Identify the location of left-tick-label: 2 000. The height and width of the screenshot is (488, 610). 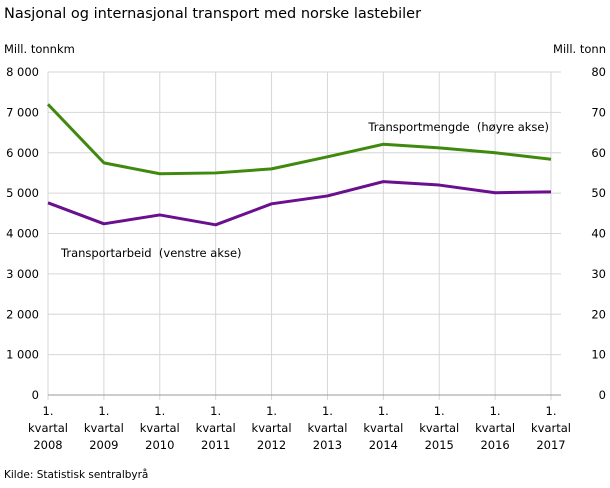
(22, 314).